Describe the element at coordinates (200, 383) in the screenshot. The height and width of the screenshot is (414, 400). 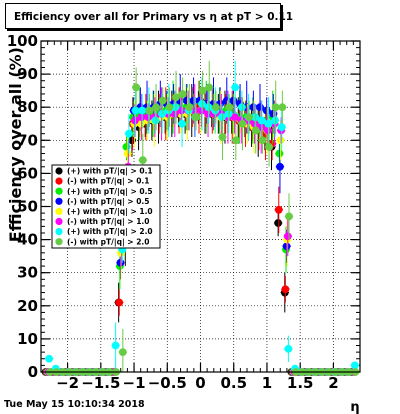
I see `x-tick-label: 0` at that location.